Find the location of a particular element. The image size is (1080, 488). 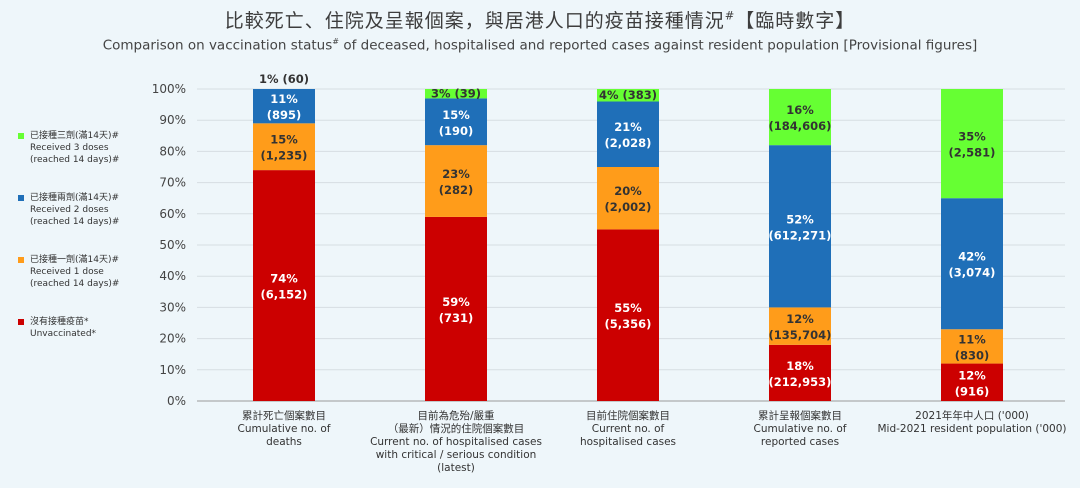

legend-item-unvaccinated: 沒有接種疫苗* Unvaccinated* is located at coordinates (93, 328).